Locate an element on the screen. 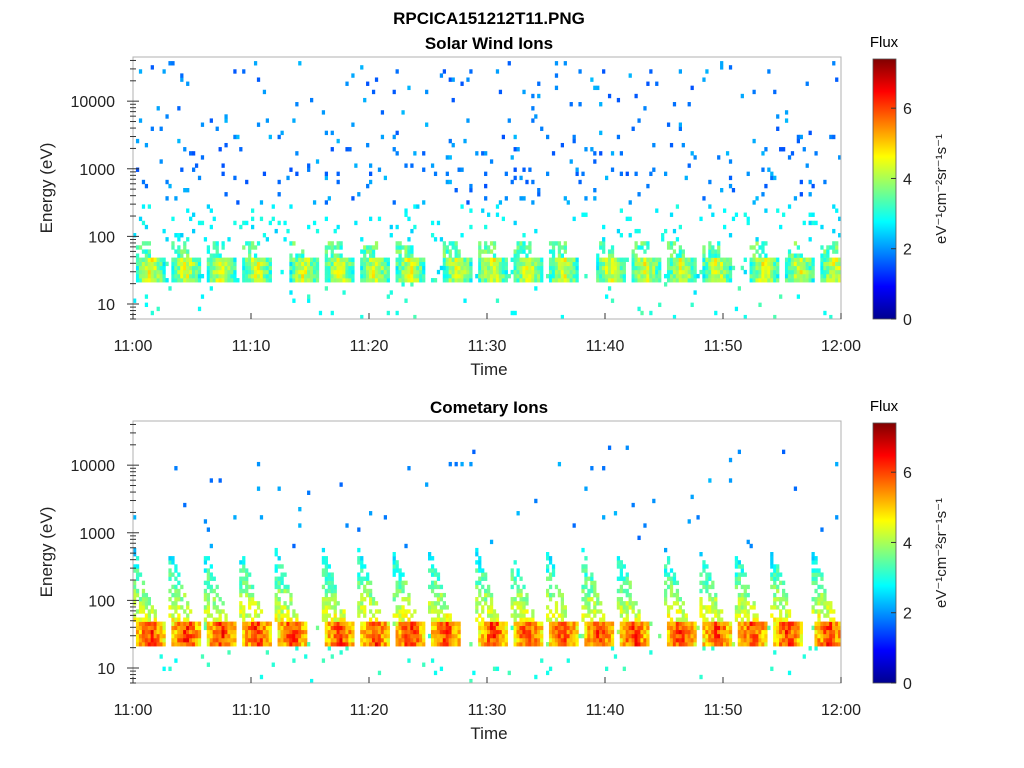 The image size is (1024, 768). x-tick-label: 11:10 is located at coordinates (251, 346).